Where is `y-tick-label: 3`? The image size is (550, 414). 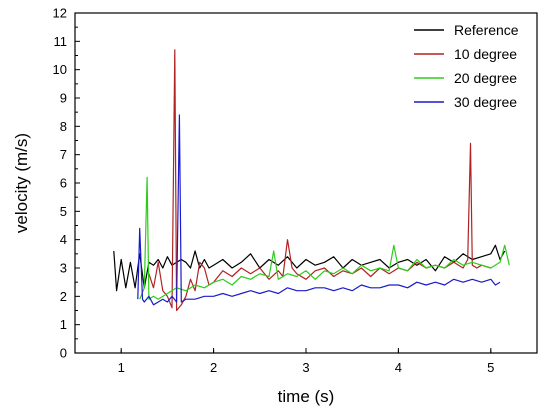 y-tick-label: 3 is located at coordinates (63, 268).